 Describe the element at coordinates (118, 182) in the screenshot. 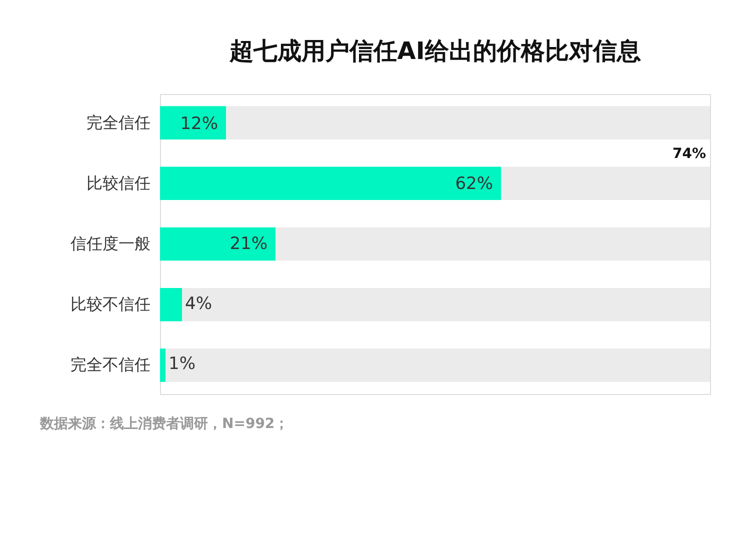

I see `y-tick-label: 比较信任` at that location.